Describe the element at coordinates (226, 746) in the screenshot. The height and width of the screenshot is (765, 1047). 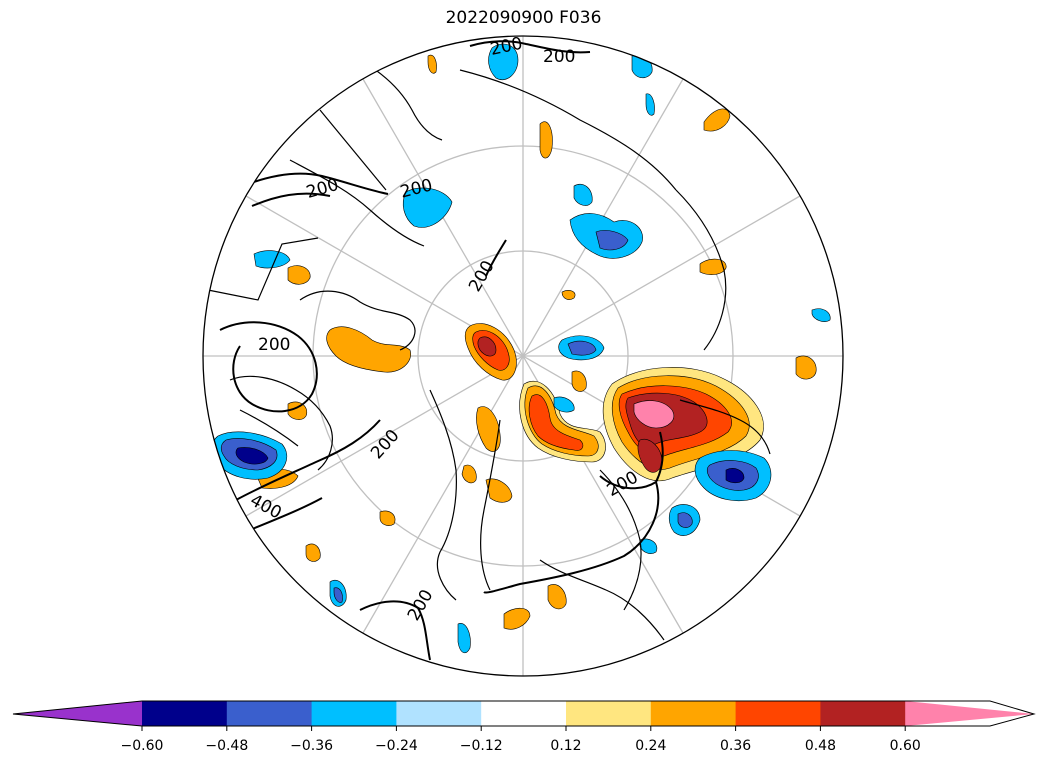
I see `colorbar-tick-label: −0.48` at that location.